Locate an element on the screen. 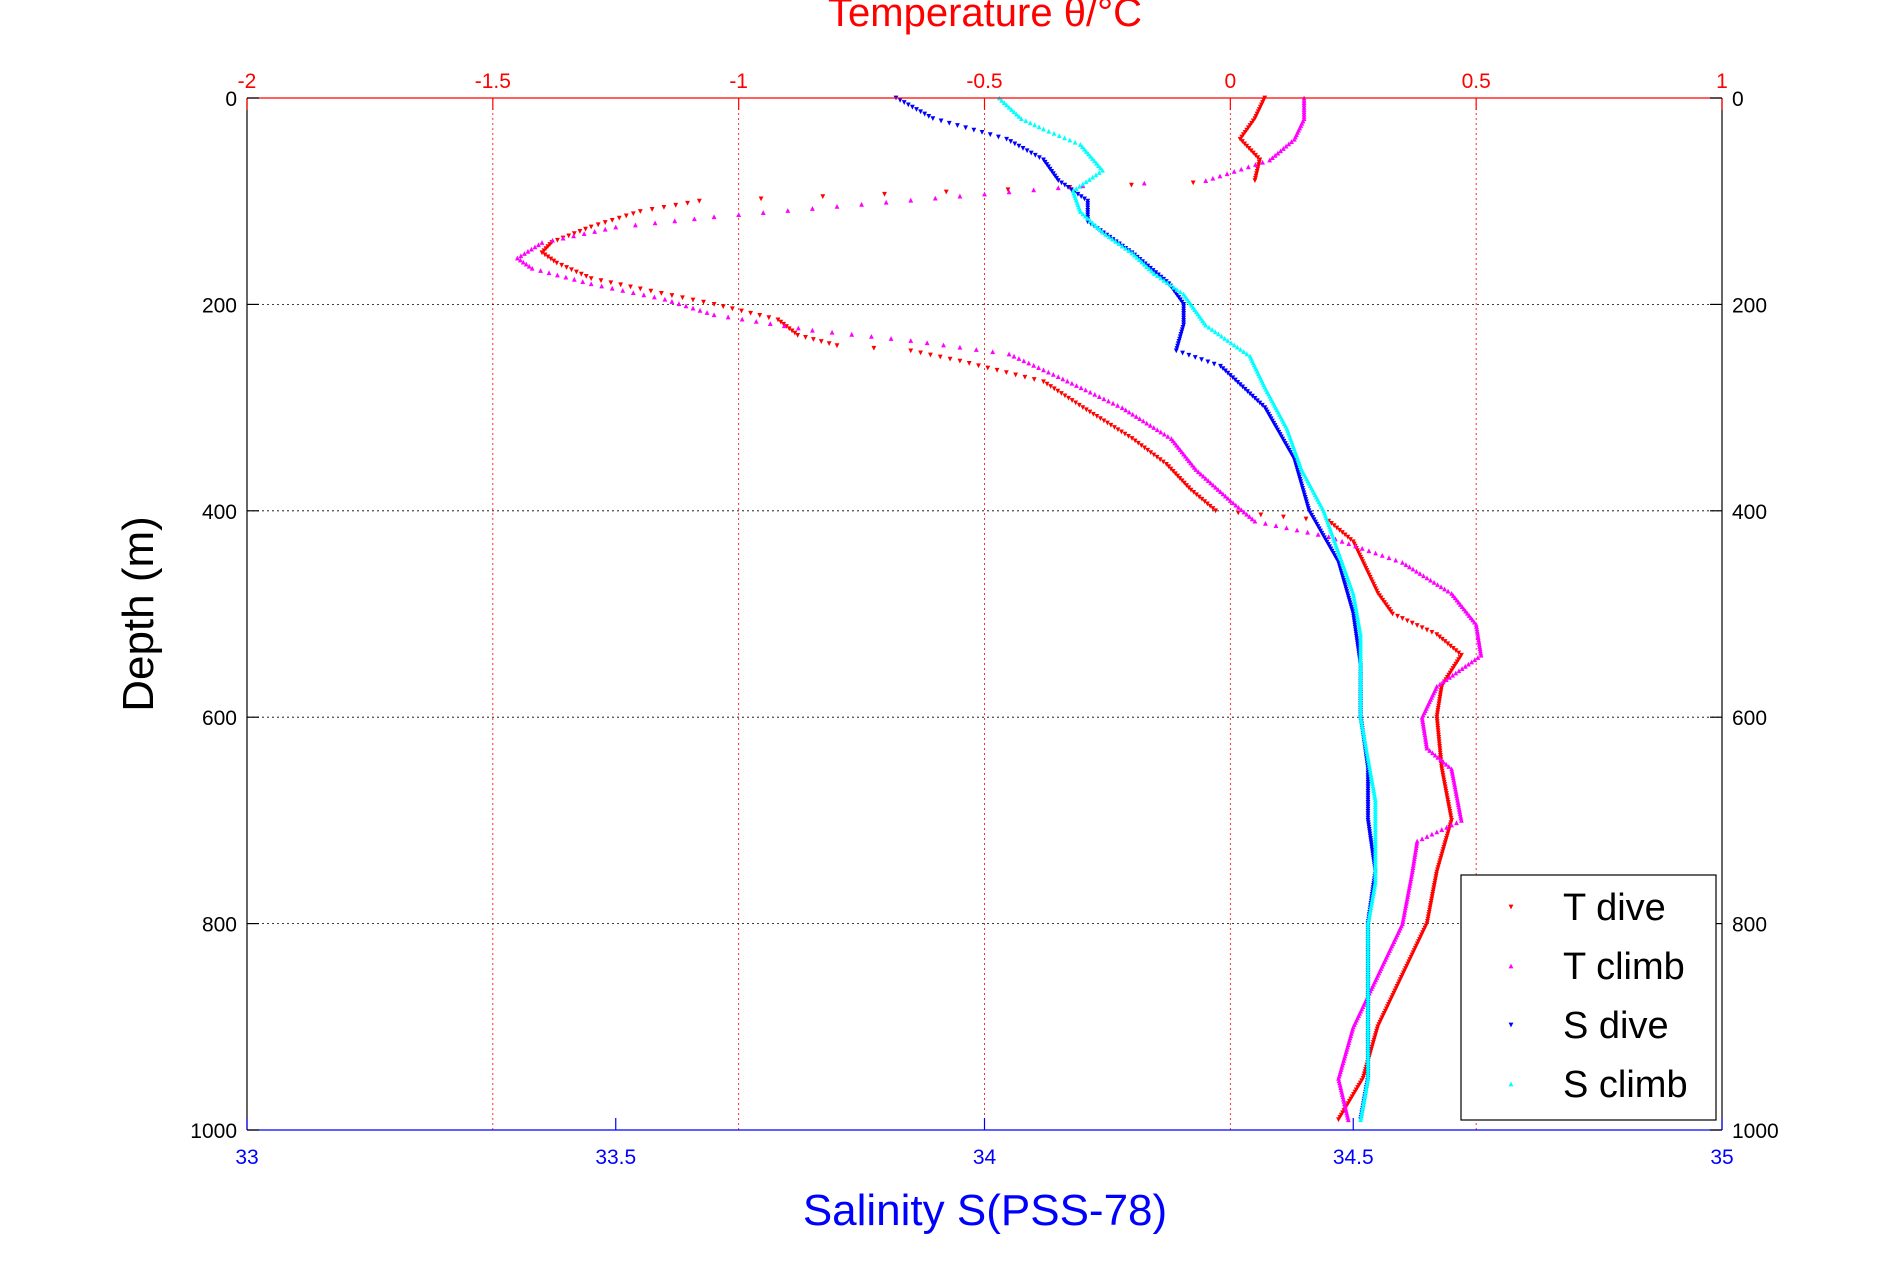 The width and height of the screenshot is (1891, 1262). top-tick-label: 0.5 is located at coordinates (1476, 81).